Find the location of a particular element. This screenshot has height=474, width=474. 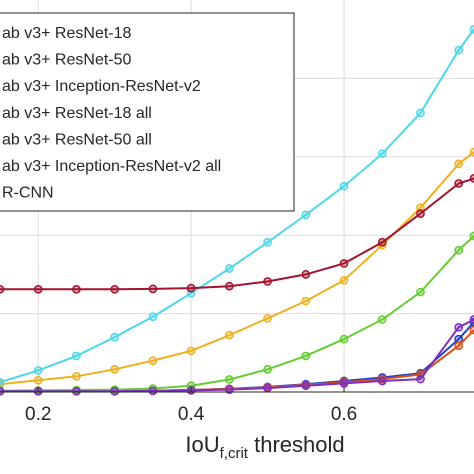

legend-label-0: ab v3+ ResNet-18 is located at coordinates (67, 33).